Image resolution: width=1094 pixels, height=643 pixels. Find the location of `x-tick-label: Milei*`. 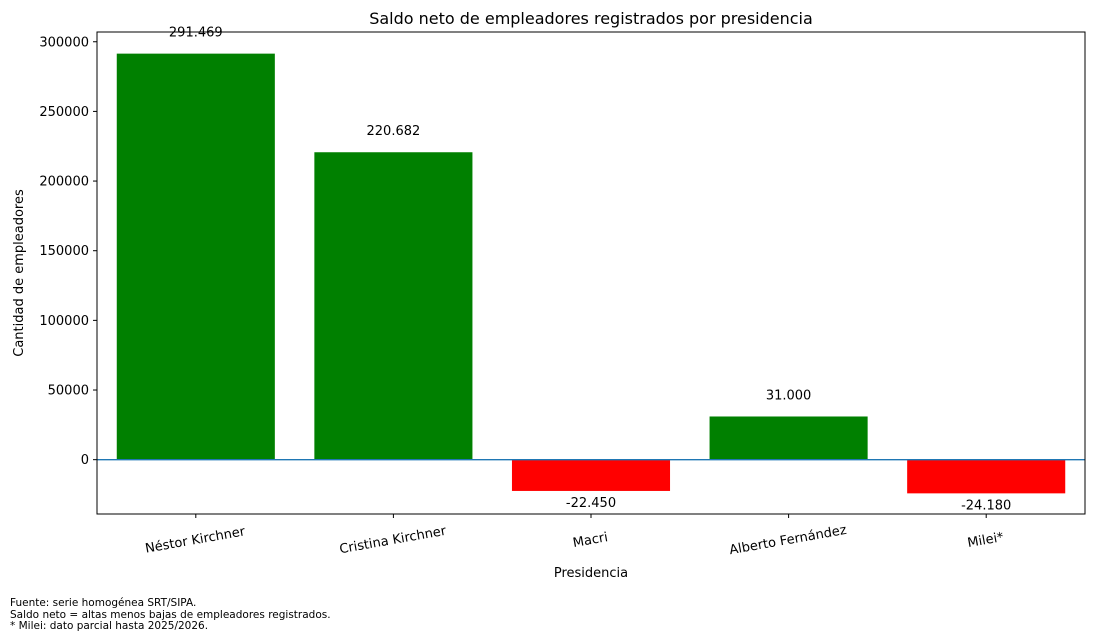

x-tick-label: Milei* is located at coordinates (985, 540).